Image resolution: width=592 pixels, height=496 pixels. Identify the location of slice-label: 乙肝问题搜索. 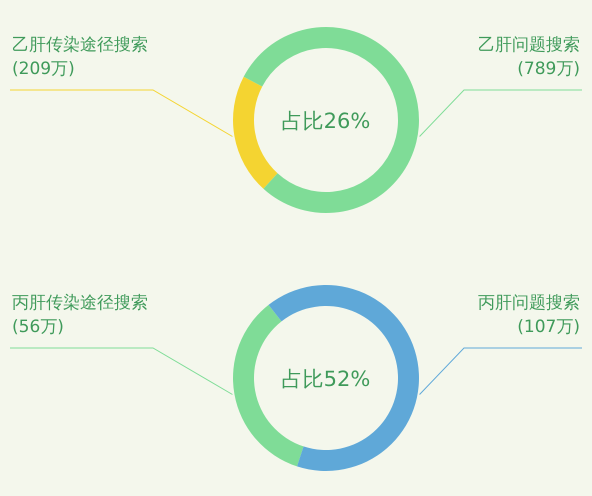
(529, 45).